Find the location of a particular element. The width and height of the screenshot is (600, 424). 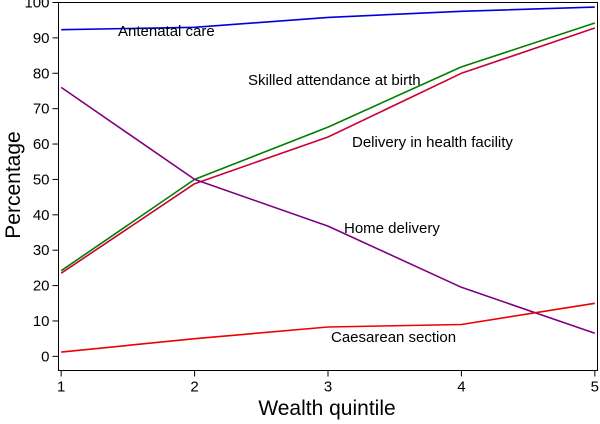

y-tick-label: 0 is located at coordinates (45, 356).